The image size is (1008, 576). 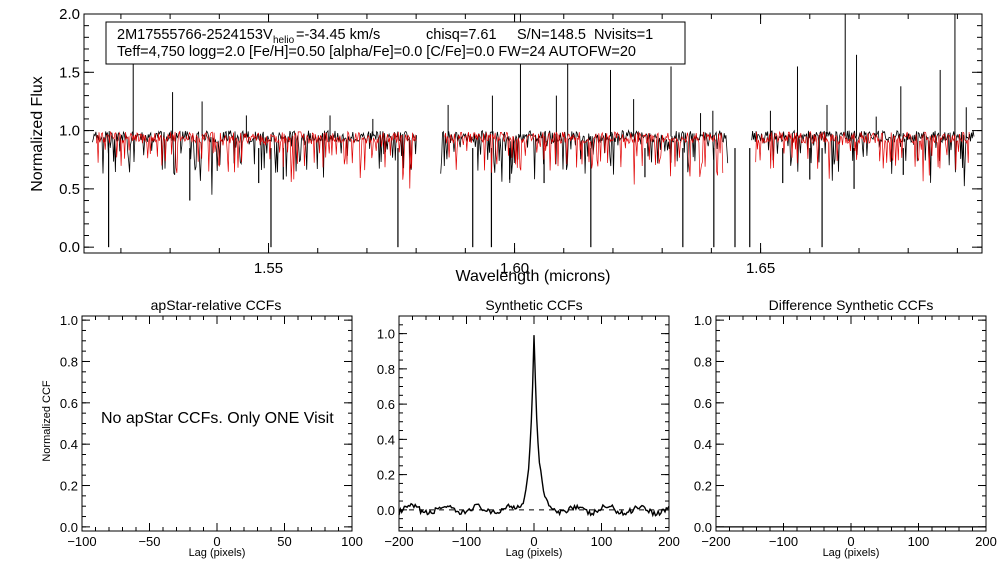 I want to click on info-box, so click(x=395, y=43).